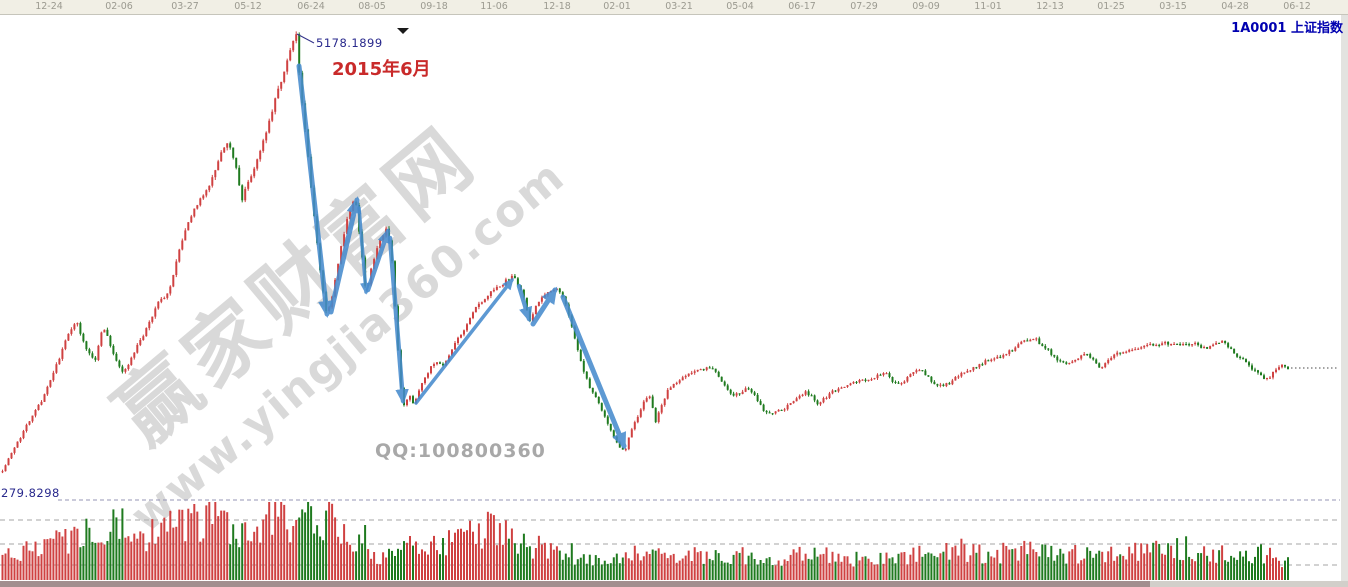 The height and width of the screenshot is (587, 1348). What do you see at coordinates (802, 6) in the screenshot?
I see `axis-date-label: 06-17` at bounding box center [802, 6].